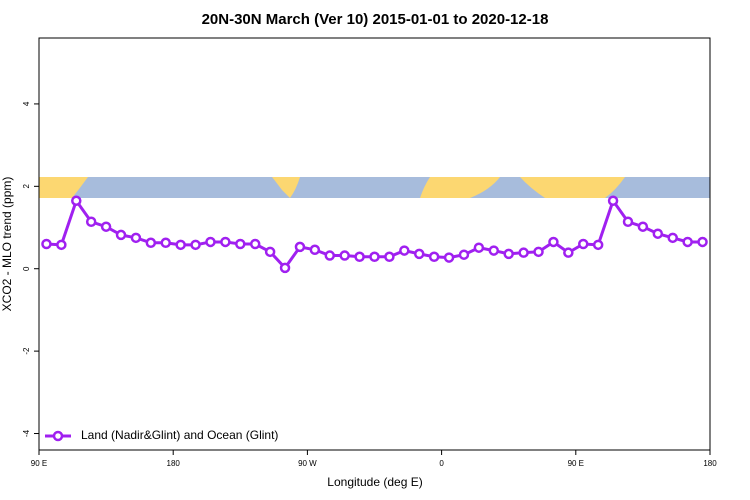 This screenshot has width=750, height=500. Describe the element at coordinates (26, 103) in the screenshot. I see `y-tick-label: 4` at that location.